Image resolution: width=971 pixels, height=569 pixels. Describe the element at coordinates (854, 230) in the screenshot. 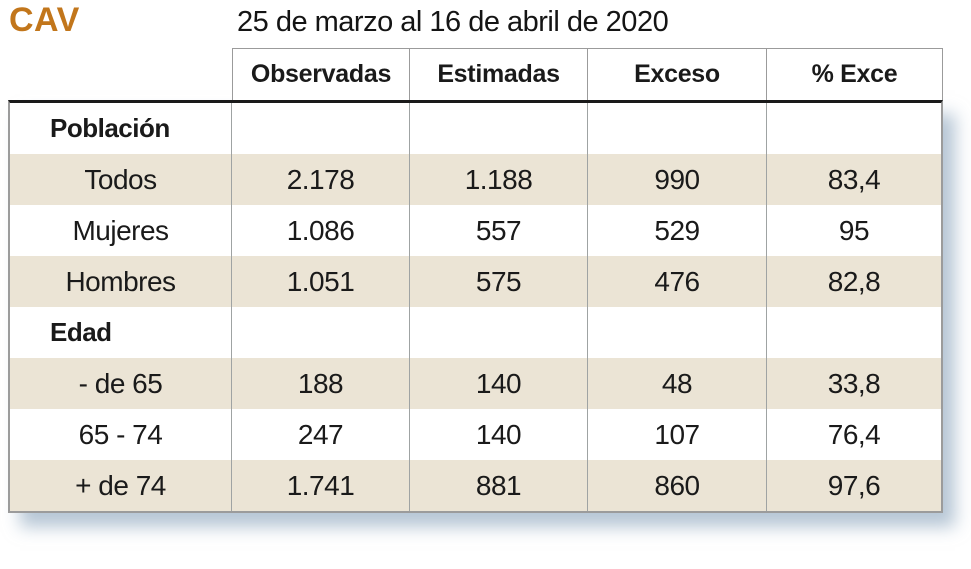

I see `cell-pct-exceso: 95` at that location.